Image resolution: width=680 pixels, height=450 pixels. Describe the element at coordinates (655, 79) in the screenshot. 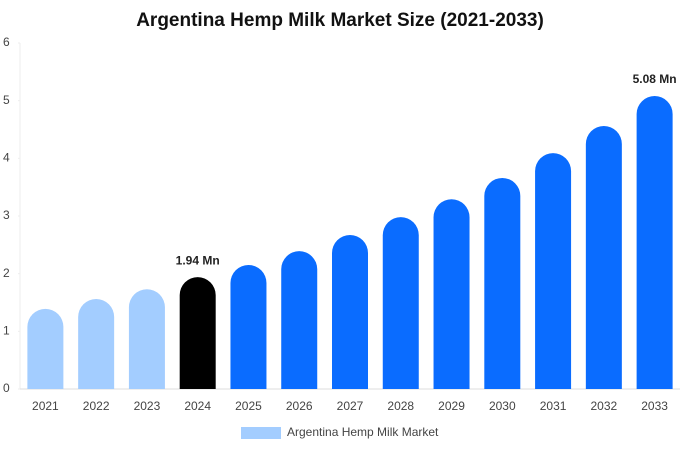

I see `value-label: 5.08 Mn` at that location.